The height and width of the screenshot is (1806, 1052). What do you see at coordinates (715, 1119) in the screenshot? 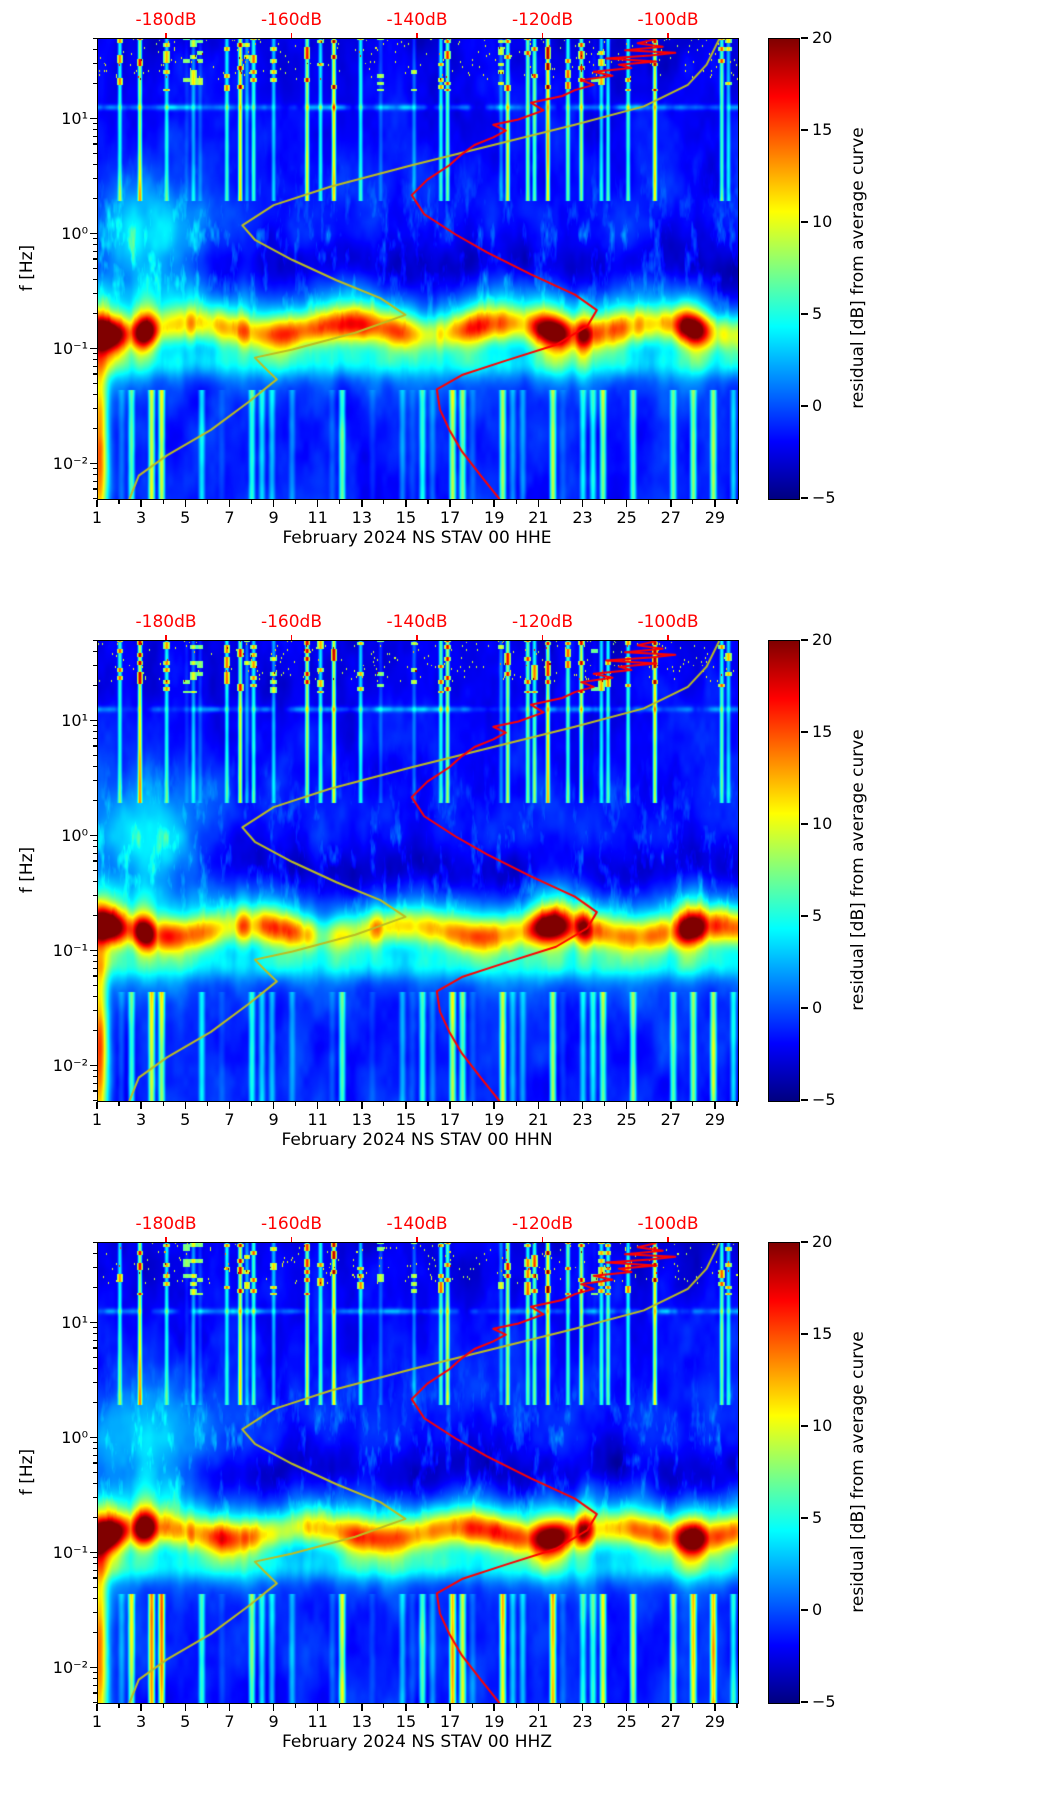
I see `x-tick-label: 29` at bounding box center [715, 1119].